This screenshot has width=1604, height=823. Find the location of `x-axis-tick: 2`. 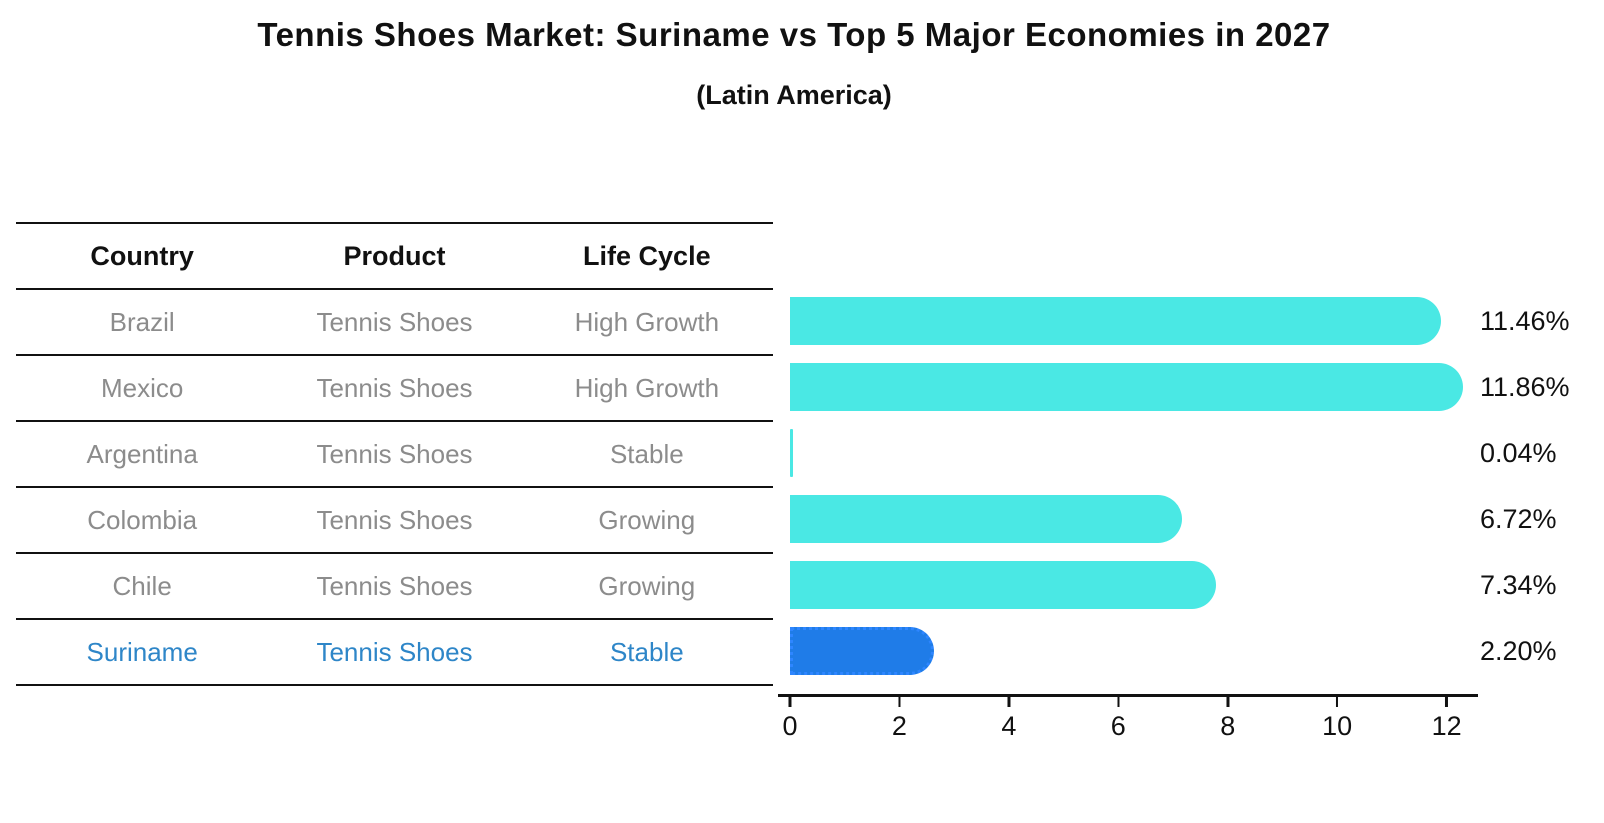

x-axis-tick: 2 is located at coordinates (899, 719).